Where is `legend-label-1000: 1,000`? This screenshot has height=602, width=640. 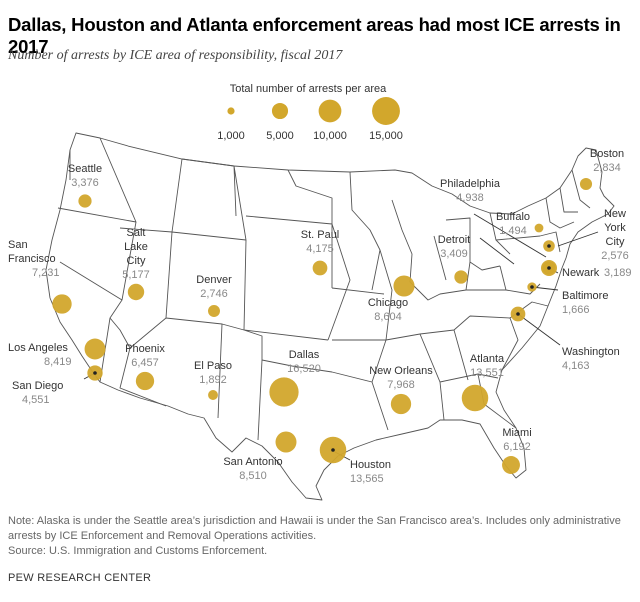 legend-label-1000: 1,000 is located at coordinates (231, 136).